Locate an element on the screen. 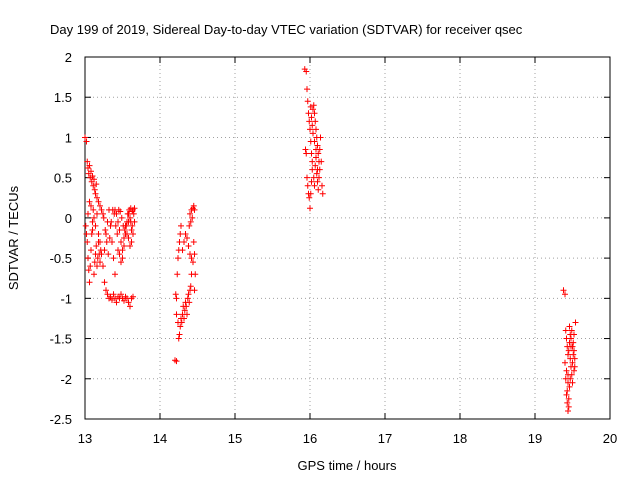 The image size is (640, 480). y-tick-label: -0.5 is located at coordinates (61, 258).